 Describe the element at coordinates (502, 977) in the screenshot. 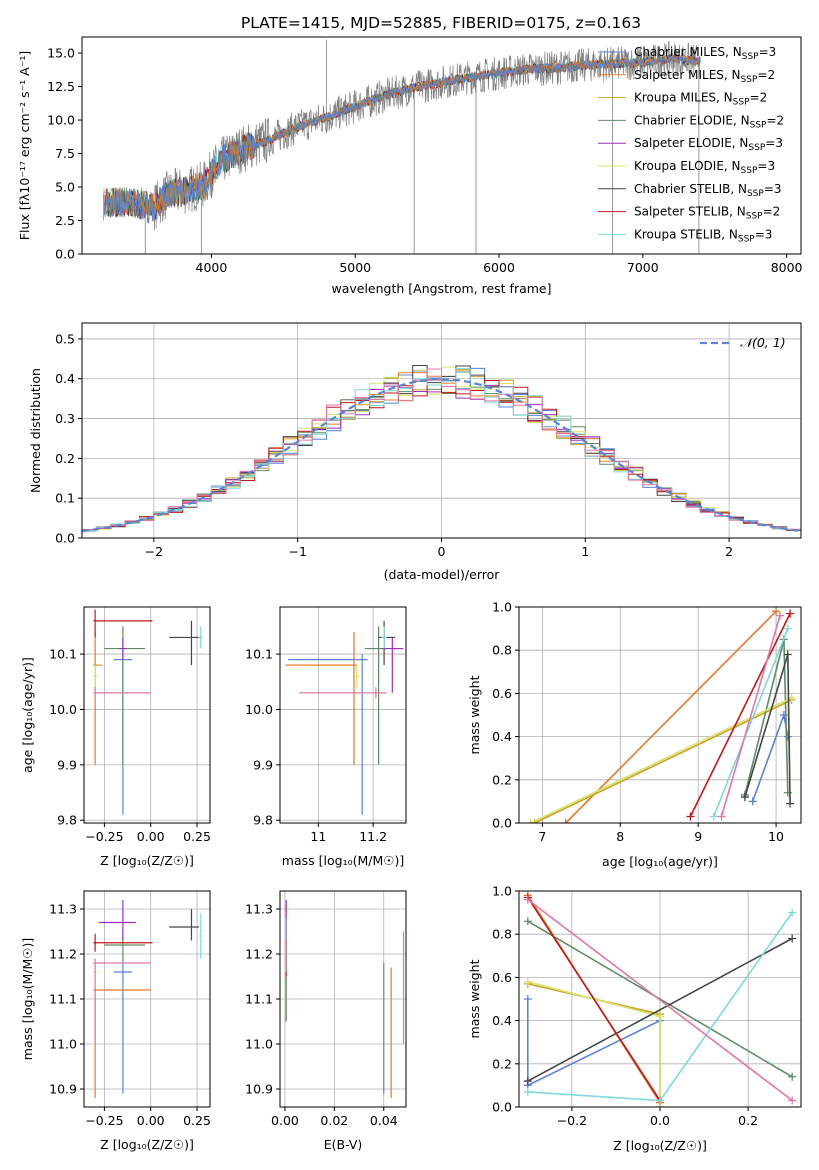

I see `y-tick-label: 0.6` at that location.